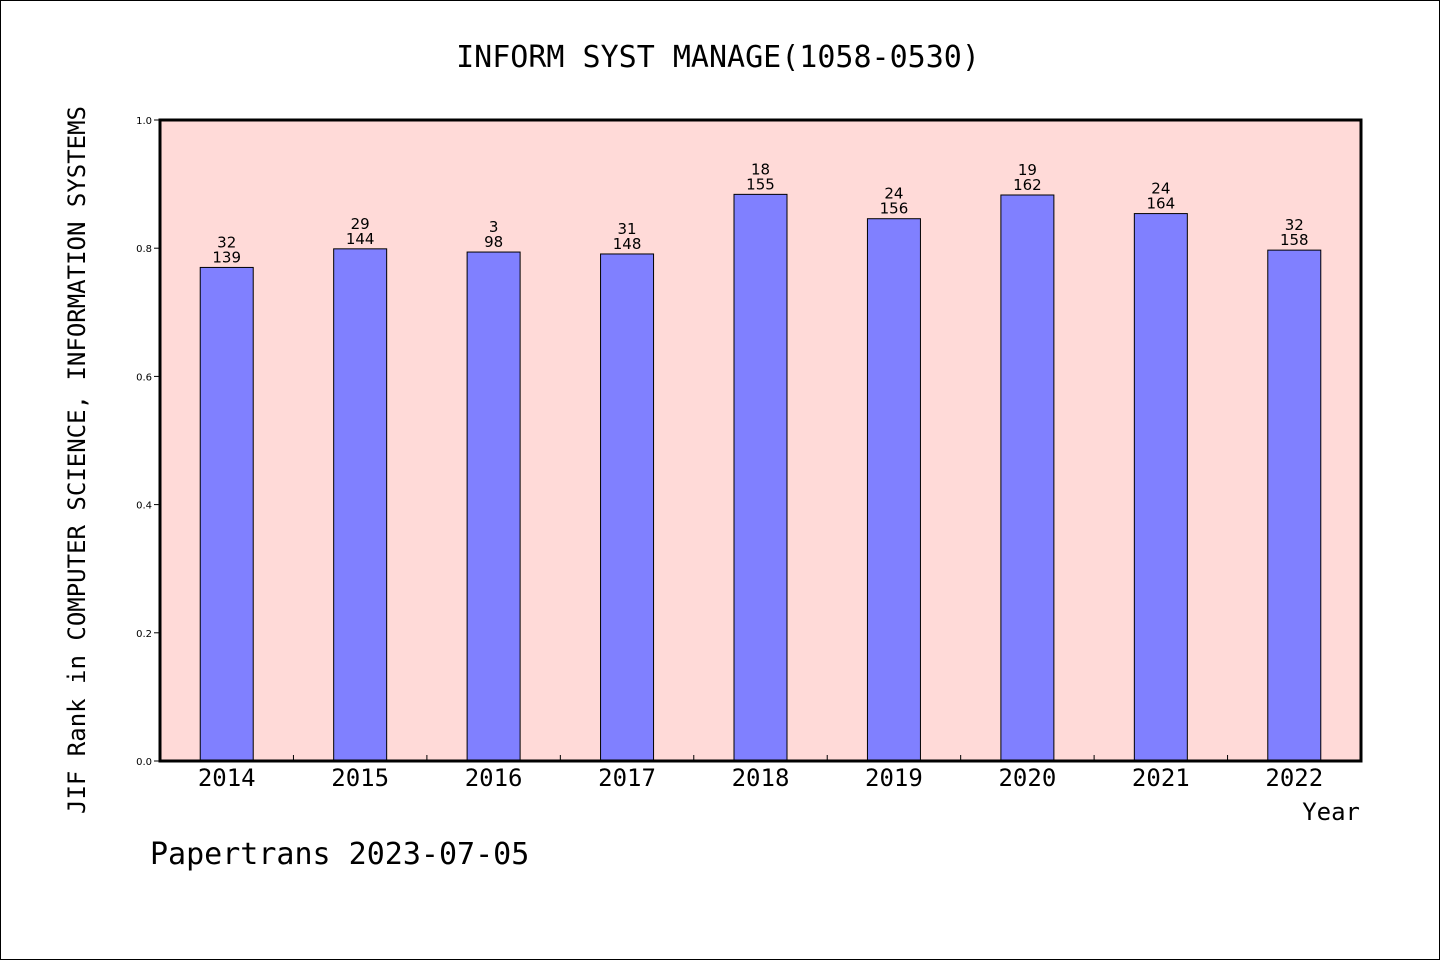 Image resolution: width=1440 pixels, height=960 pixels. Describe the element at coordinates (360, 778) in the screenshot. I see `x-tick-label: 2015` at that location.